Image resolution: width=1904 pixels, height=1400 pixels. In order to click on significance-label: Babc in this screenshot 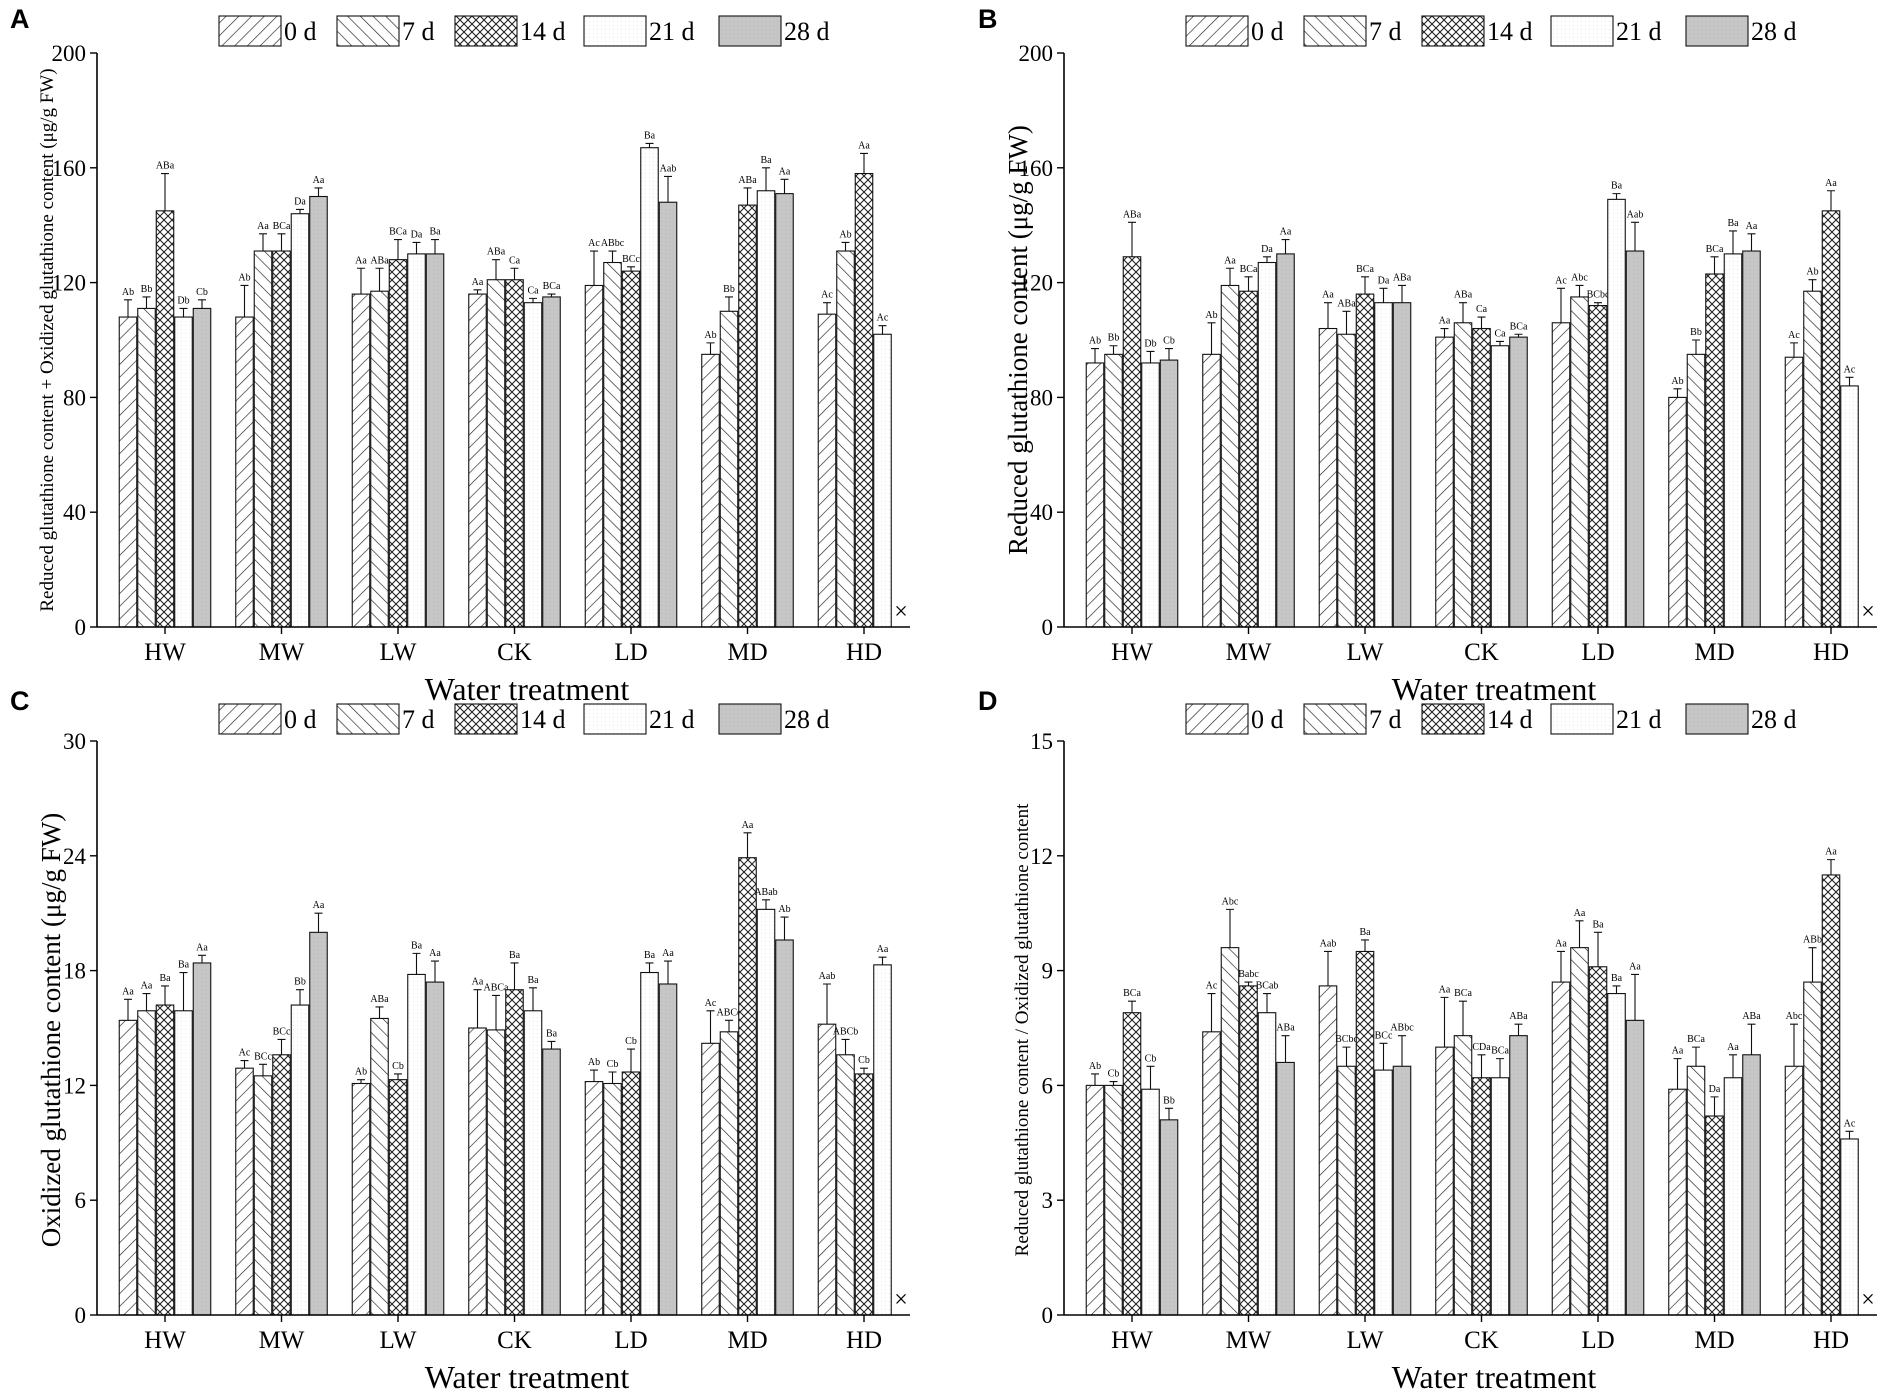, I will do `click(1248, 974)`.